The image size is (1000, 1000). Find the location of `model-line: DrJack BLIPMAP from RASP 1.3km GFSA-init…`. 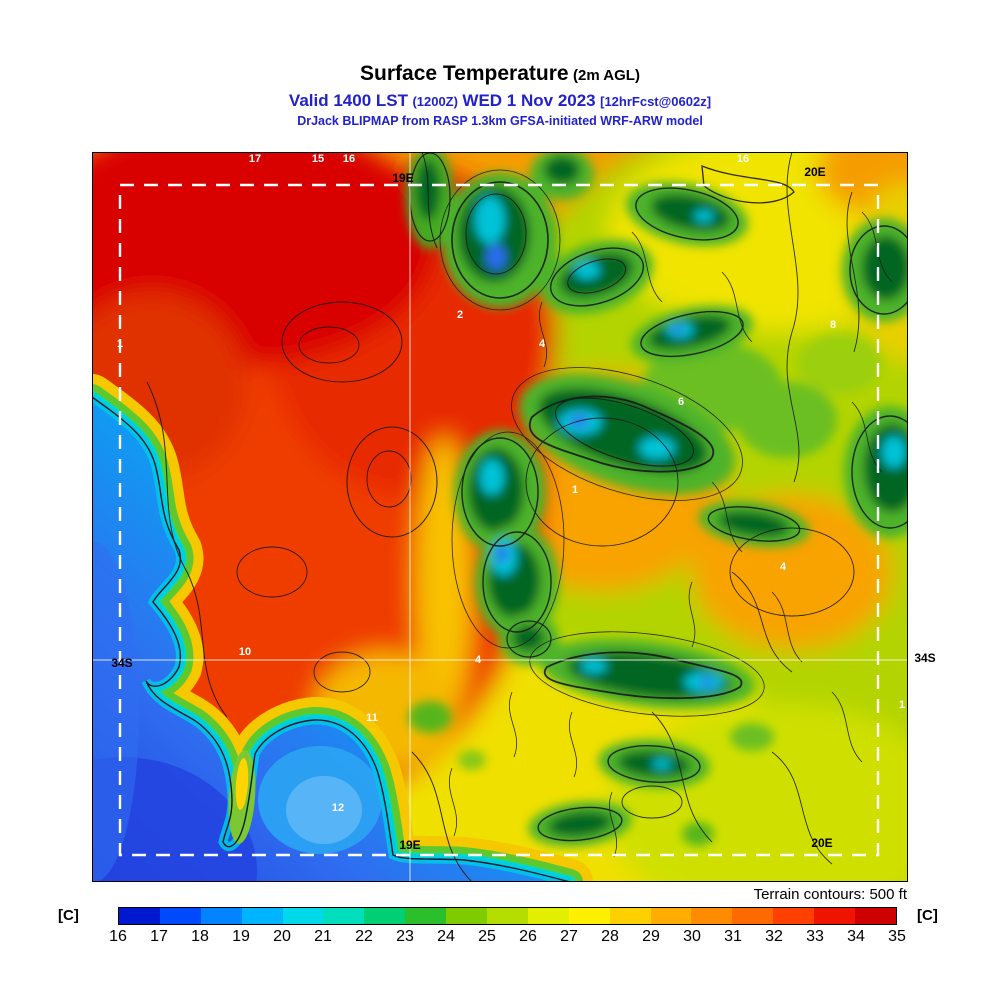

model-line: DrJack BLIPMAP from RASP 1.3km GFSA-init… is located at coordinates (500, 120).